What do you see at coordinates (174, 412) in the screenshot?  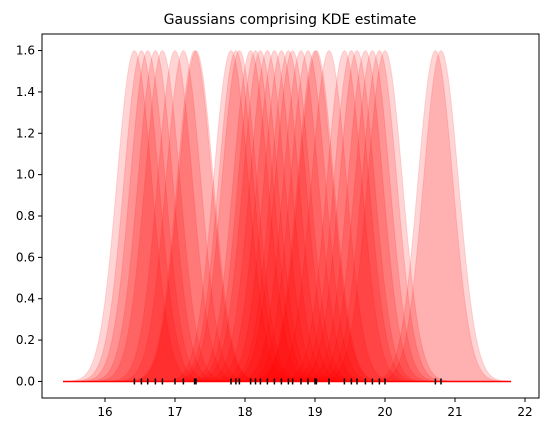 I see `x-tick-label-1: 17` at bounding box center [174, 412].